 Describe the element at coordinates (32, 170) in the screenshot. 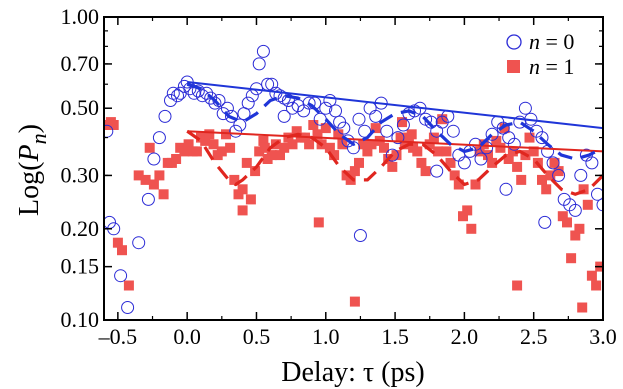

I see `y-axis-title: Log(Pn)` at that location.